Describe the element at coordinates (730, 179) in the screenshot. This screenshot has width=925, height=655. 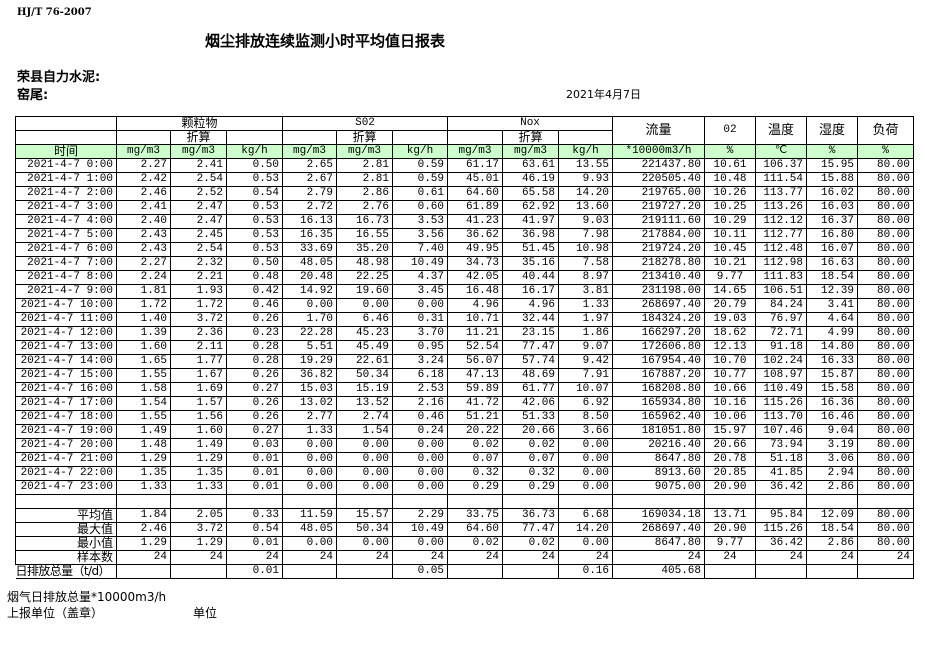
I see `table-cell: 10.48` at that location.